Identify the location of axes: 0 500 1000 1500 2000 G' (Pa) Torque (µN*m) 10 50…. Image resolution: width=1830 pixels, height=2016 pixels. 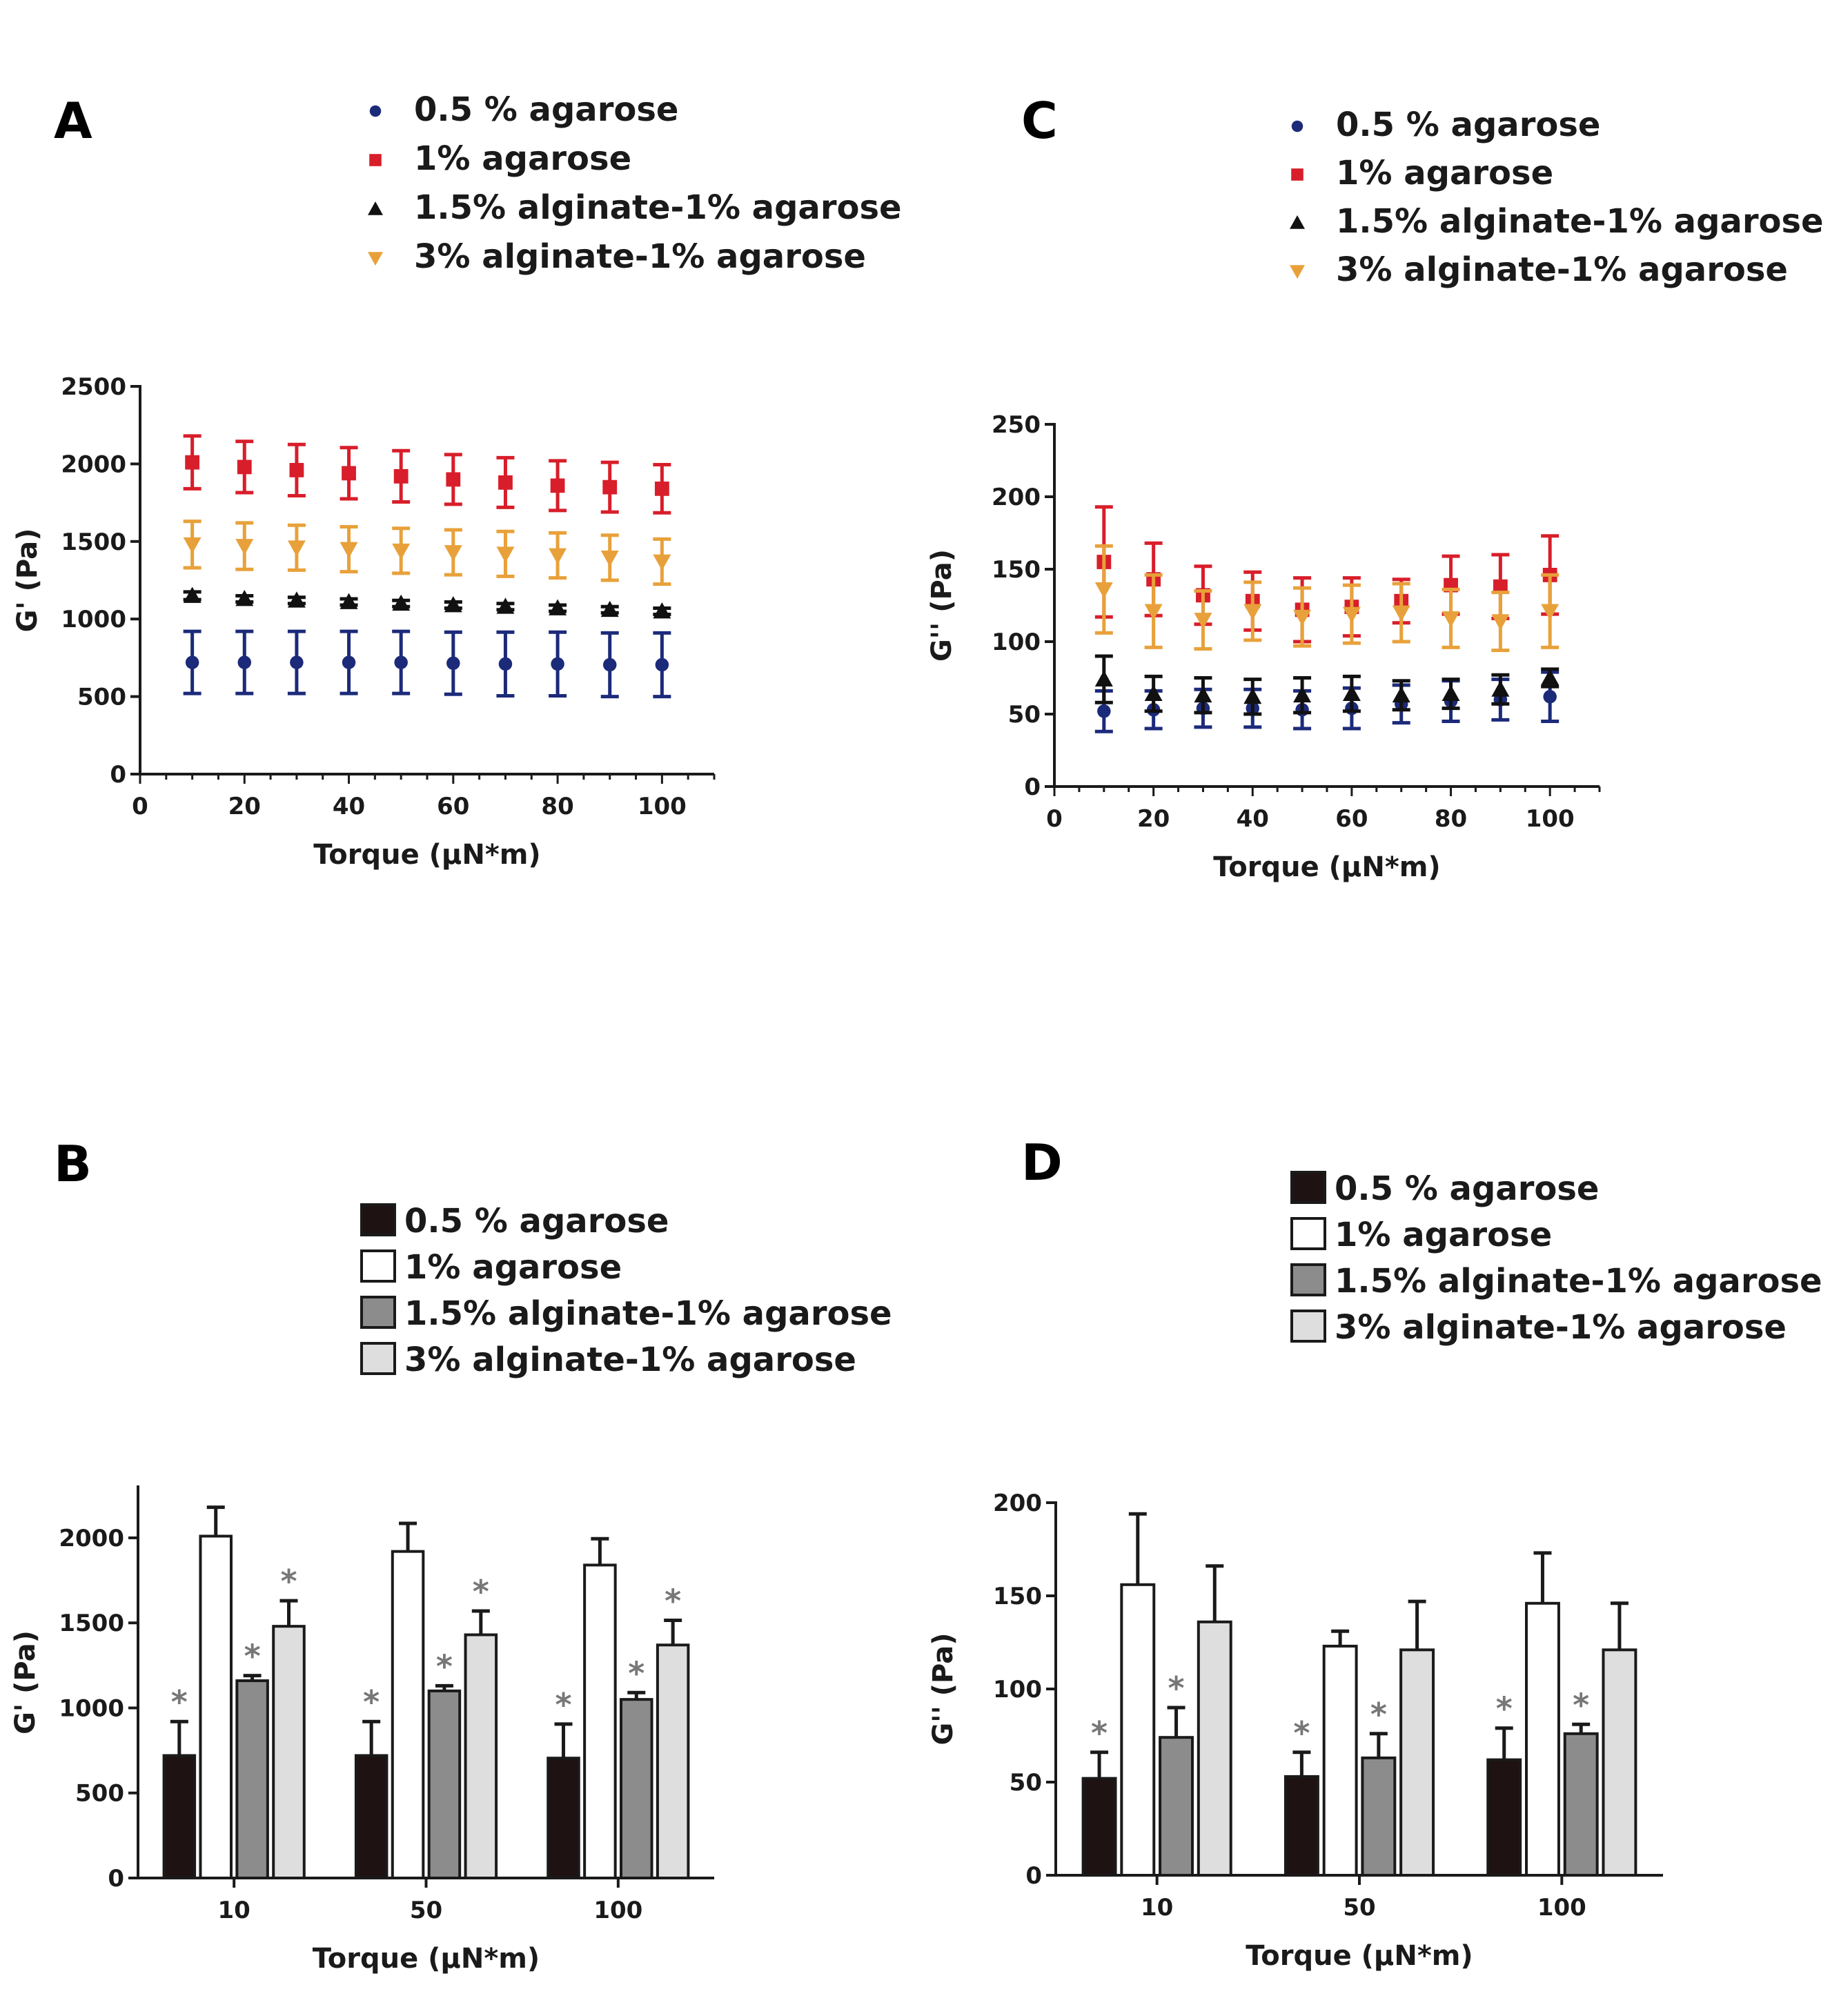
(362, 1730).